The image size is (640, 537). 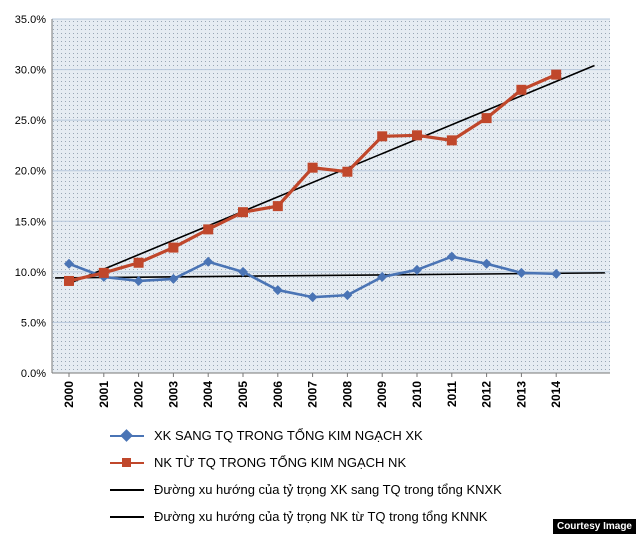 What do you see at coordinates (208, 394) in the screenshot?
I see `x-tick-label: 2004` at bounding box center [208, 394].